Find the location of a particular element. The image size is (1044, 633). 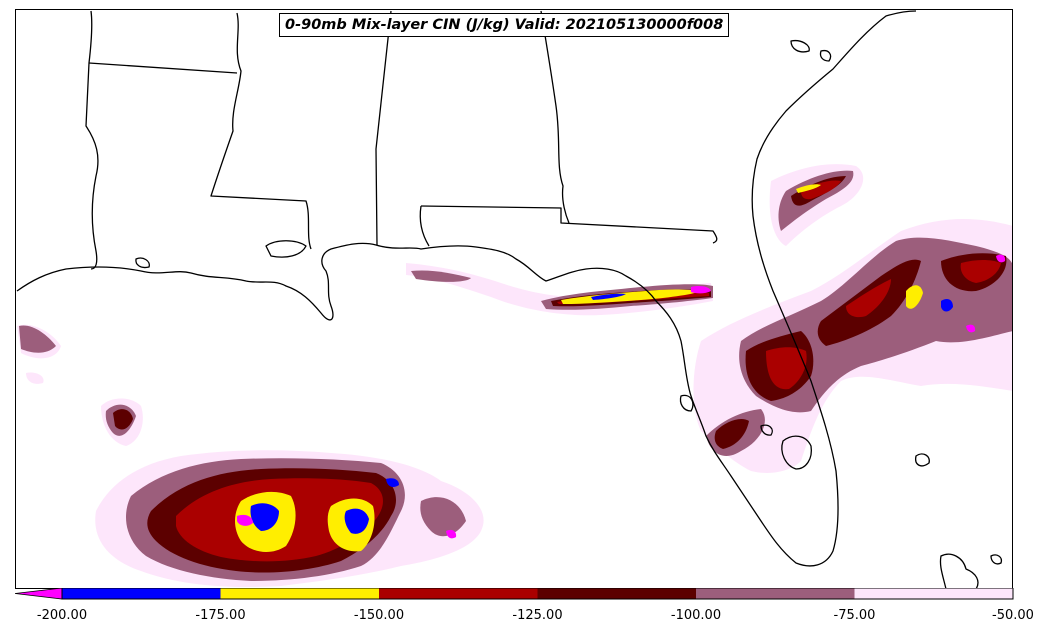

colorbar is located at coordinates (514, 594).